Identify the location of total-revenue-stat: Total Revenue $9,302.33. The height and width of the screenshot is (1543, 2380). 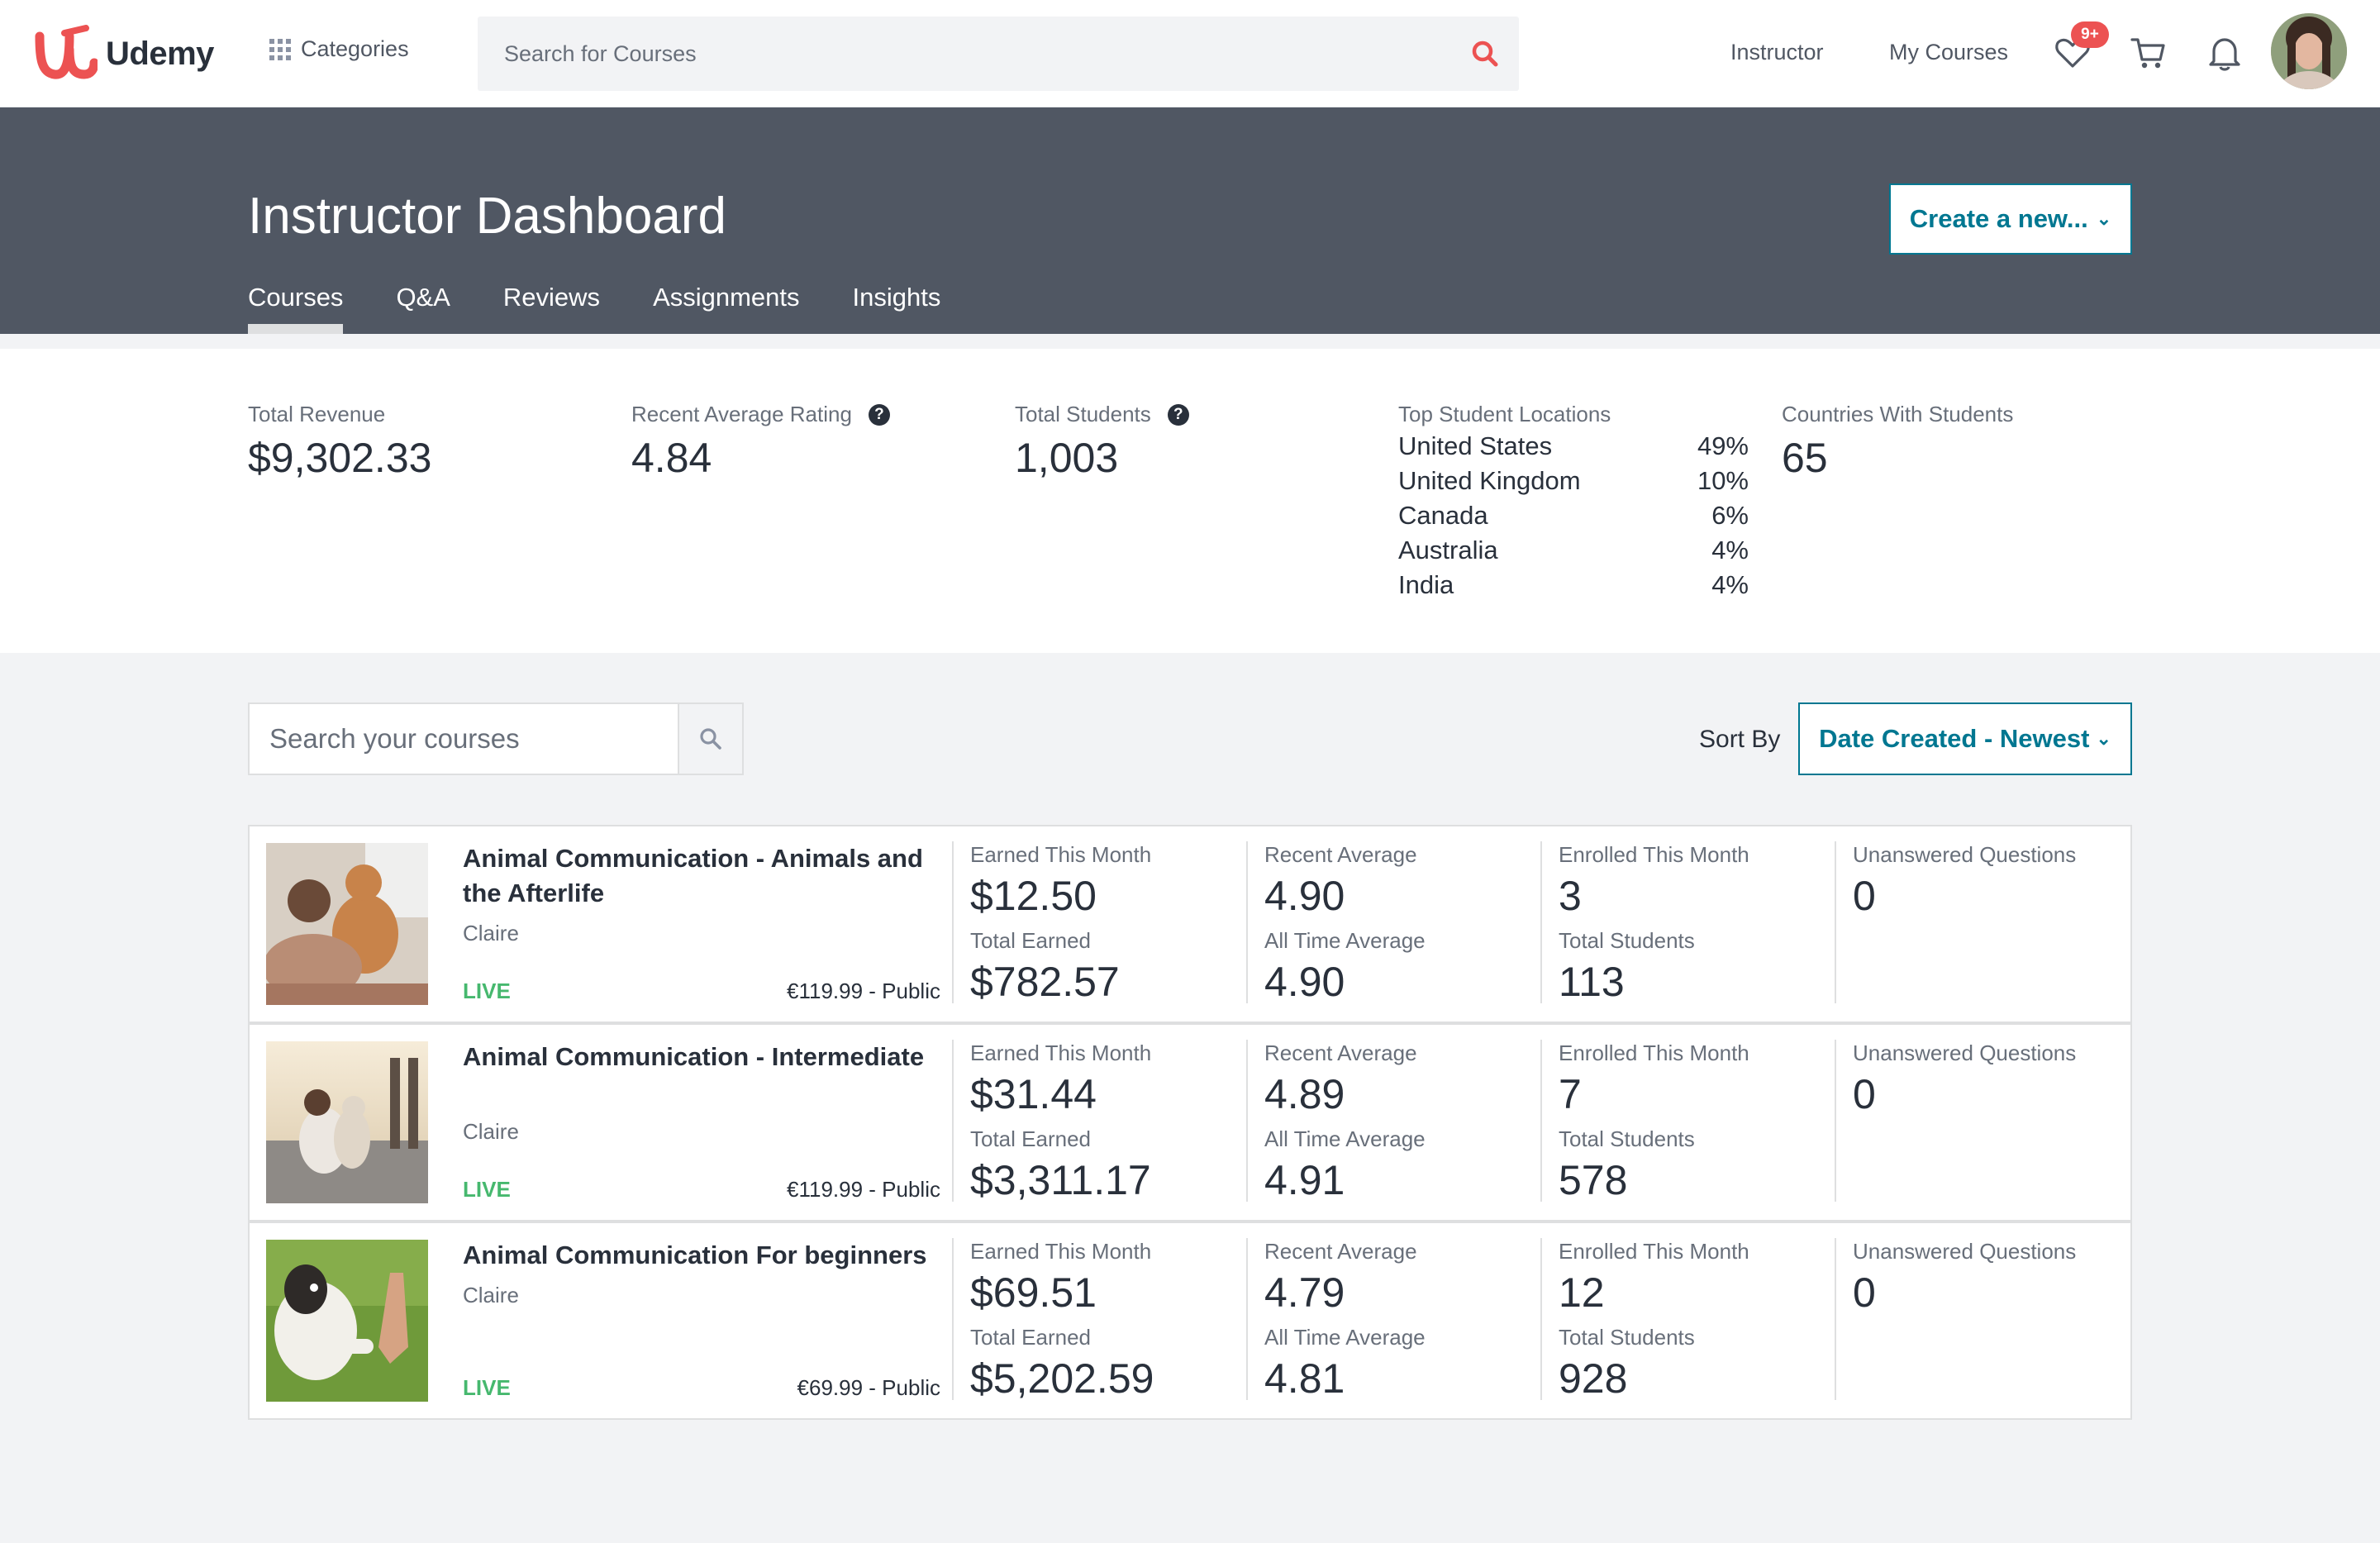
(339, 442).